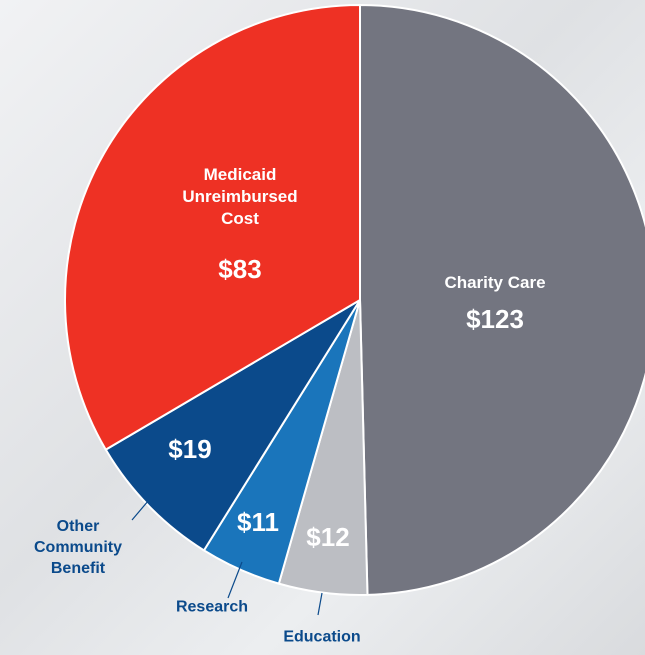  What do you see at coordinates (258, 522) in the screenshot?
I see `value-label: $11` at bounding box center [258, 522].